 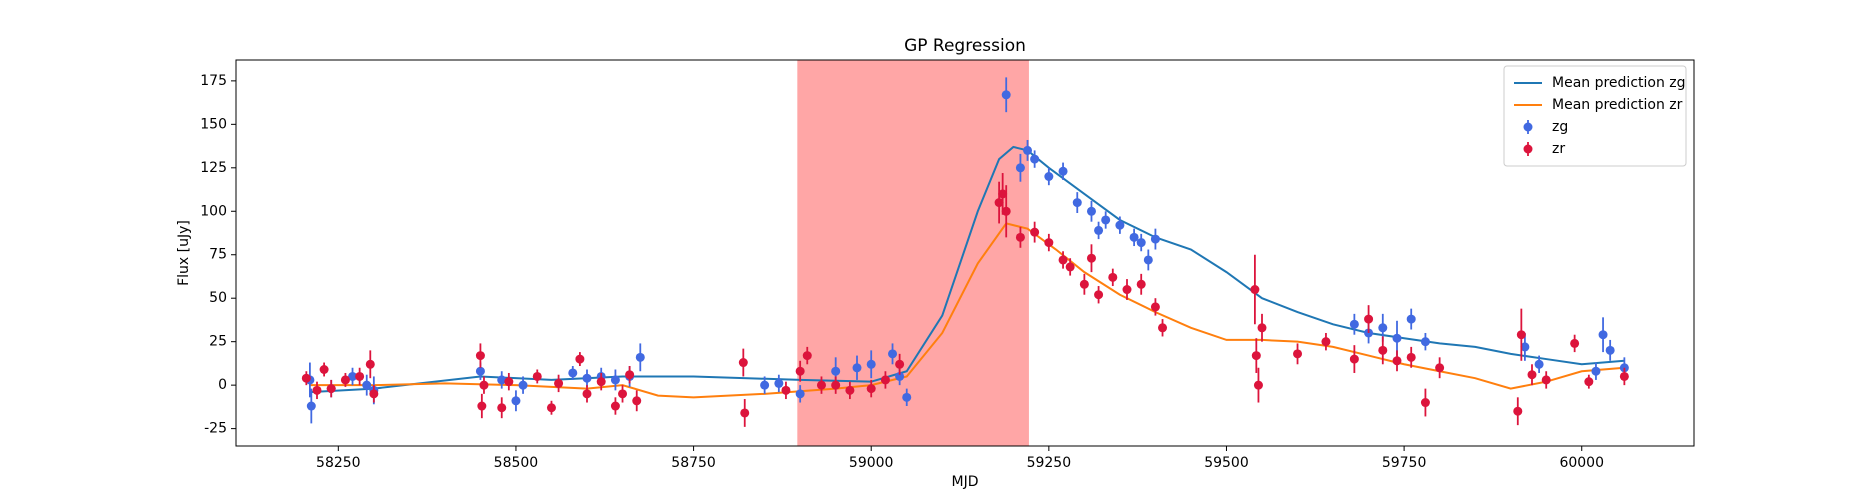 I want to click on legend: Mean prediction zg Mean prediction zr zg zr, so click(x=1595, y=116).